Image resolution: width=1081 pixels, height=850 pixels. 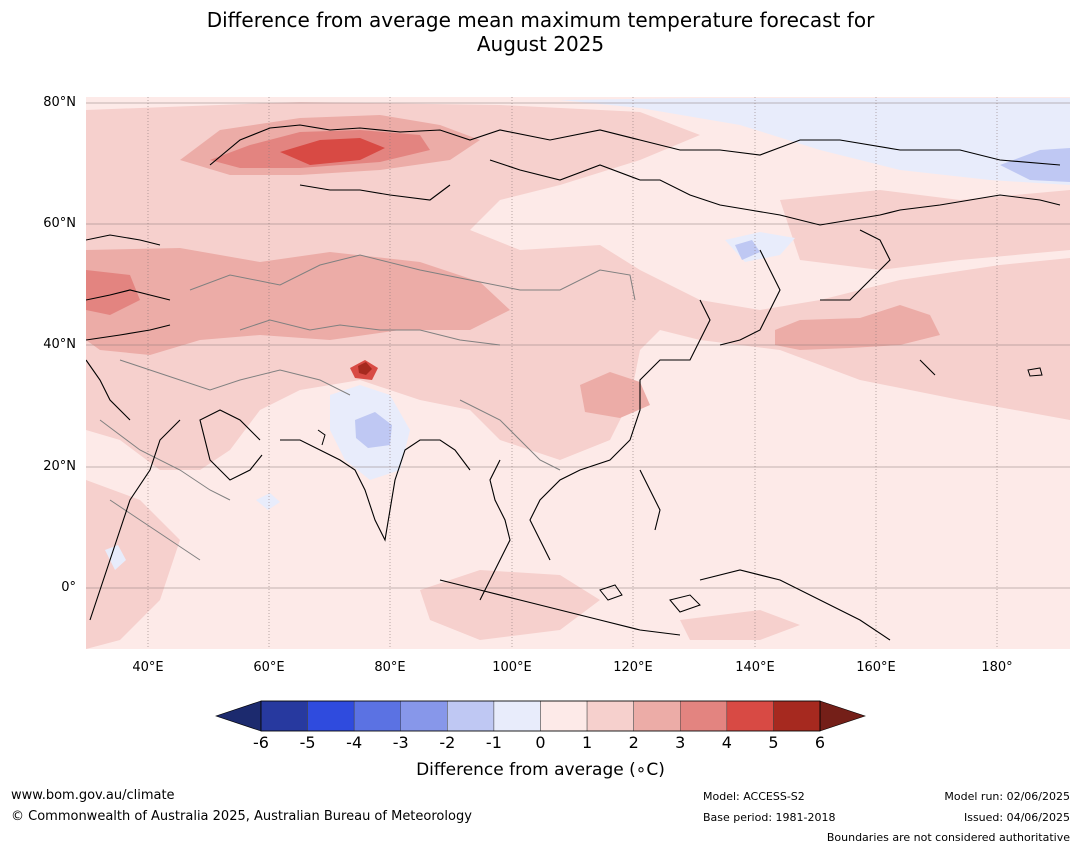 I want to click on colorbar-over-arrow, so click(x=842, y=716).